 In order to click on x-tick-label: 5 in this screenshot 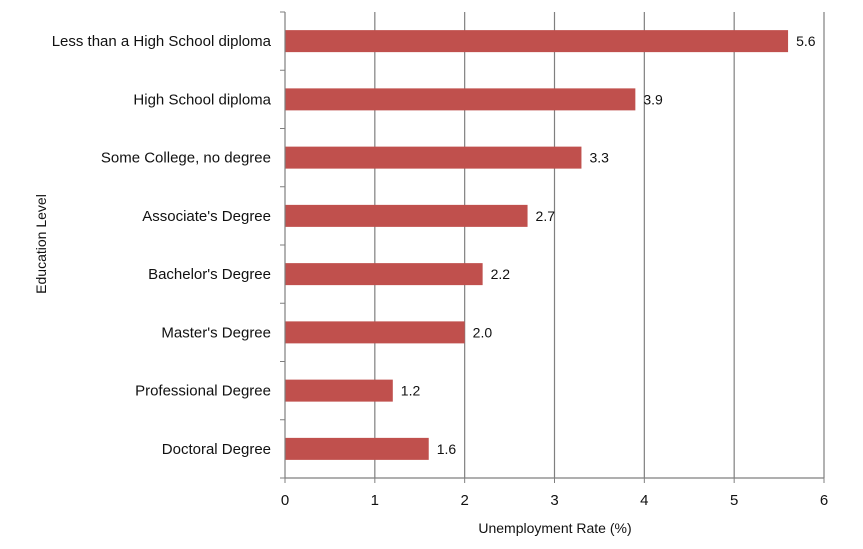, I will do `click(734, 500)`.